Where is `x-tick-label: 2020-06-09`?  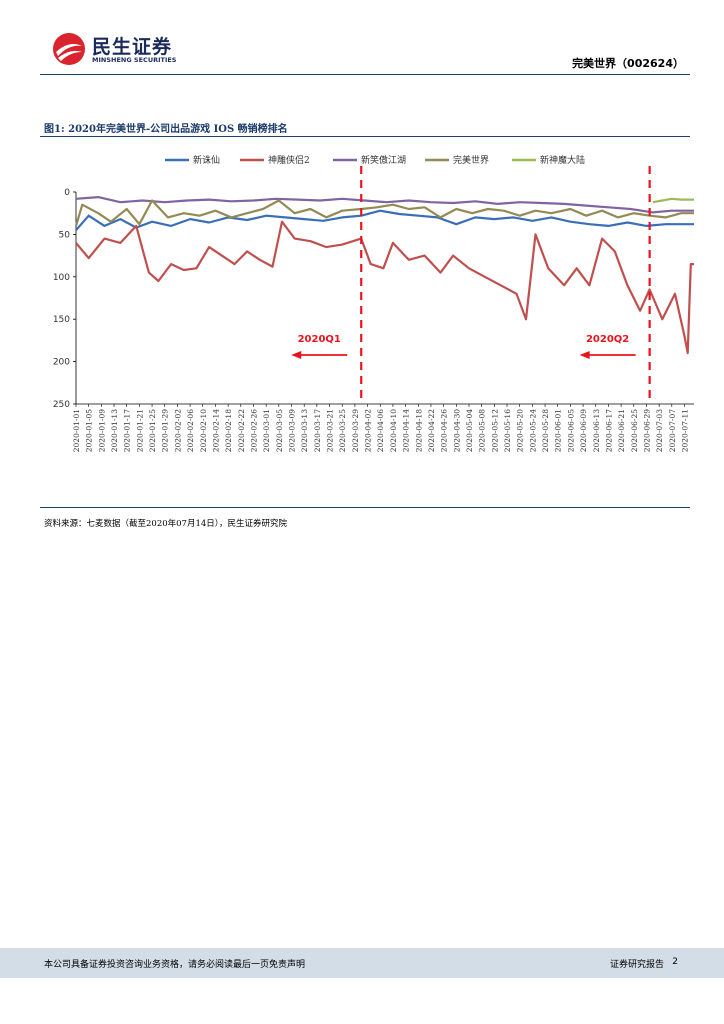 x-tick-label: 2020-06-09 is located at coordinates (583, 430).